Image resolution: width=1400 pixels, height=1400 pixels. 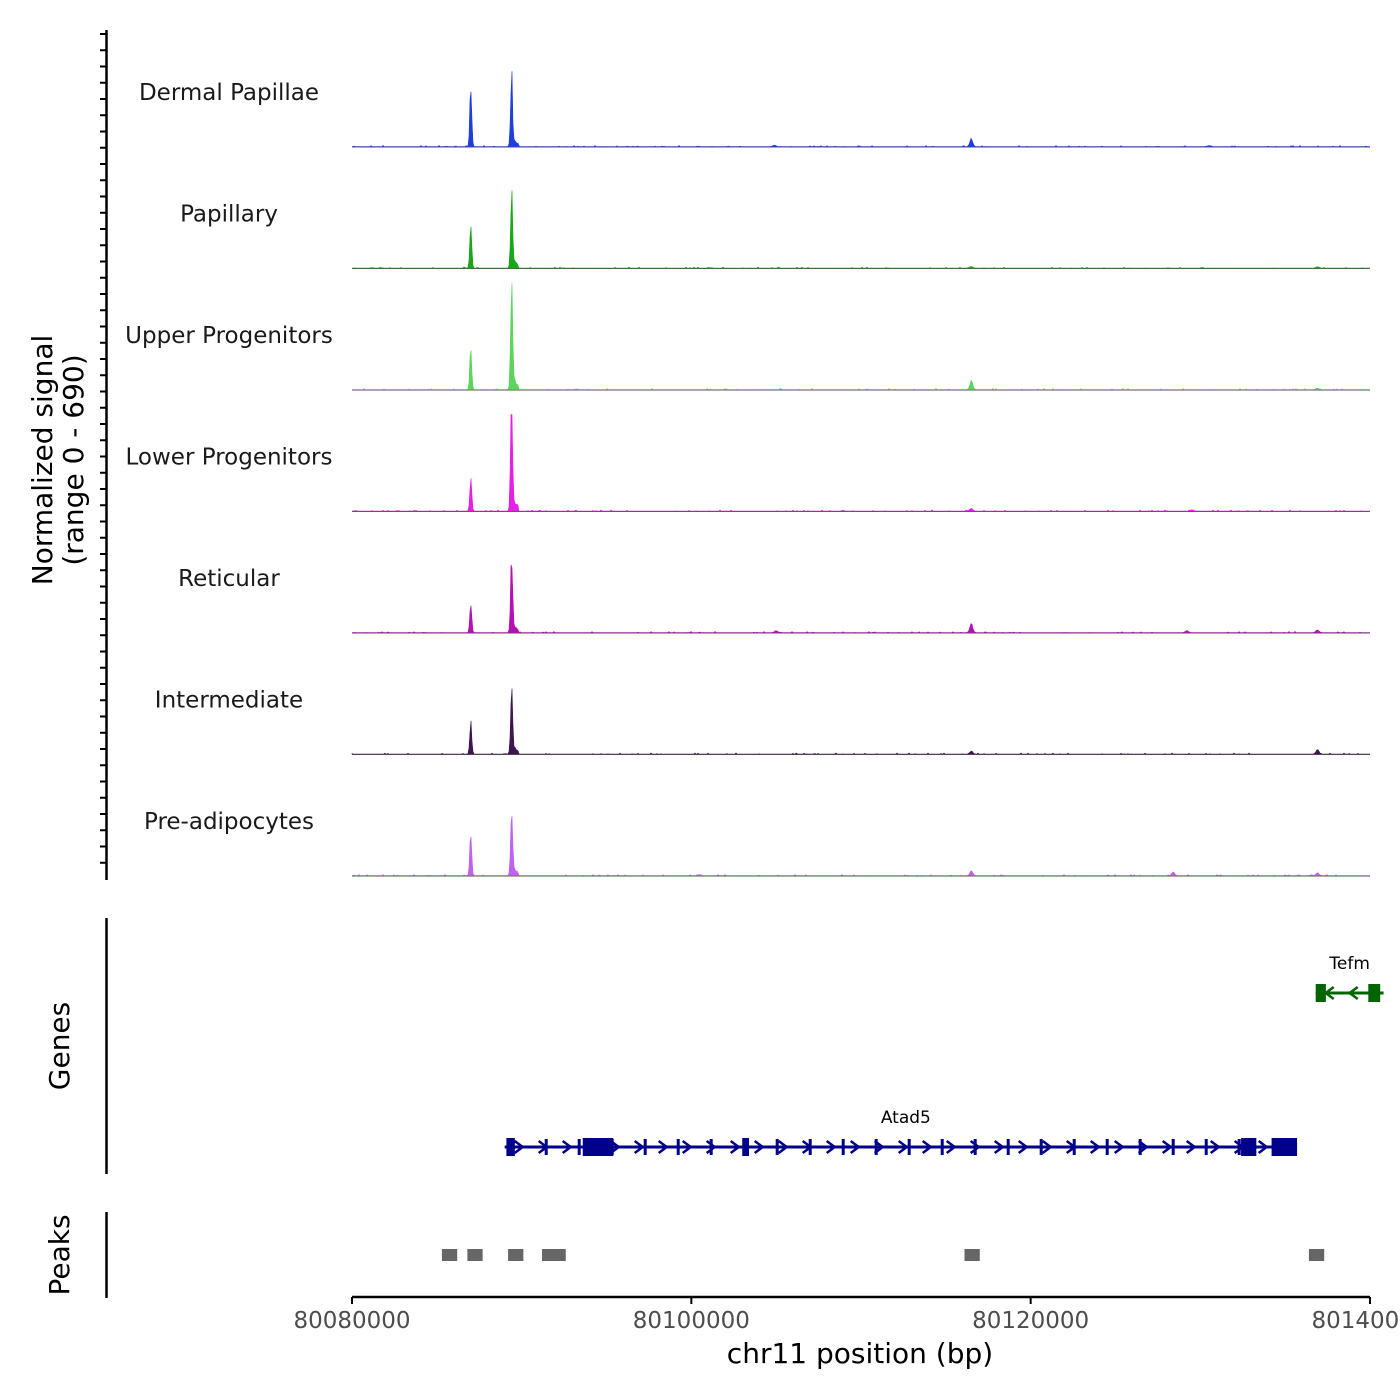 What do you see at coordinates (691, 1321) in the screenshot?
I see `x-tick-label: 80100000` at bounding box center [691, 1321].